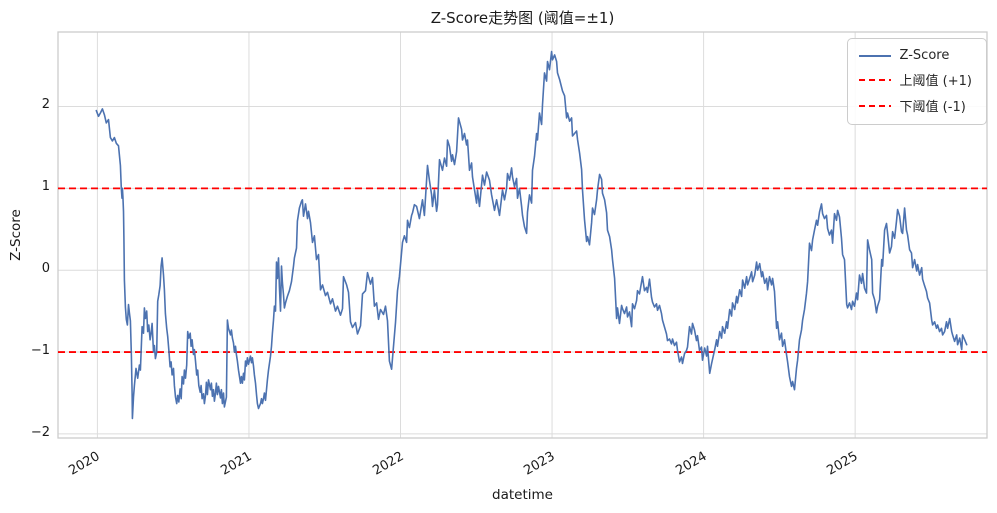 Image resolution: width=997 pixels, height=513 pixels. I want to click on chart-title: Z-Score走势图 (阈值=±1), so click(522, 18).